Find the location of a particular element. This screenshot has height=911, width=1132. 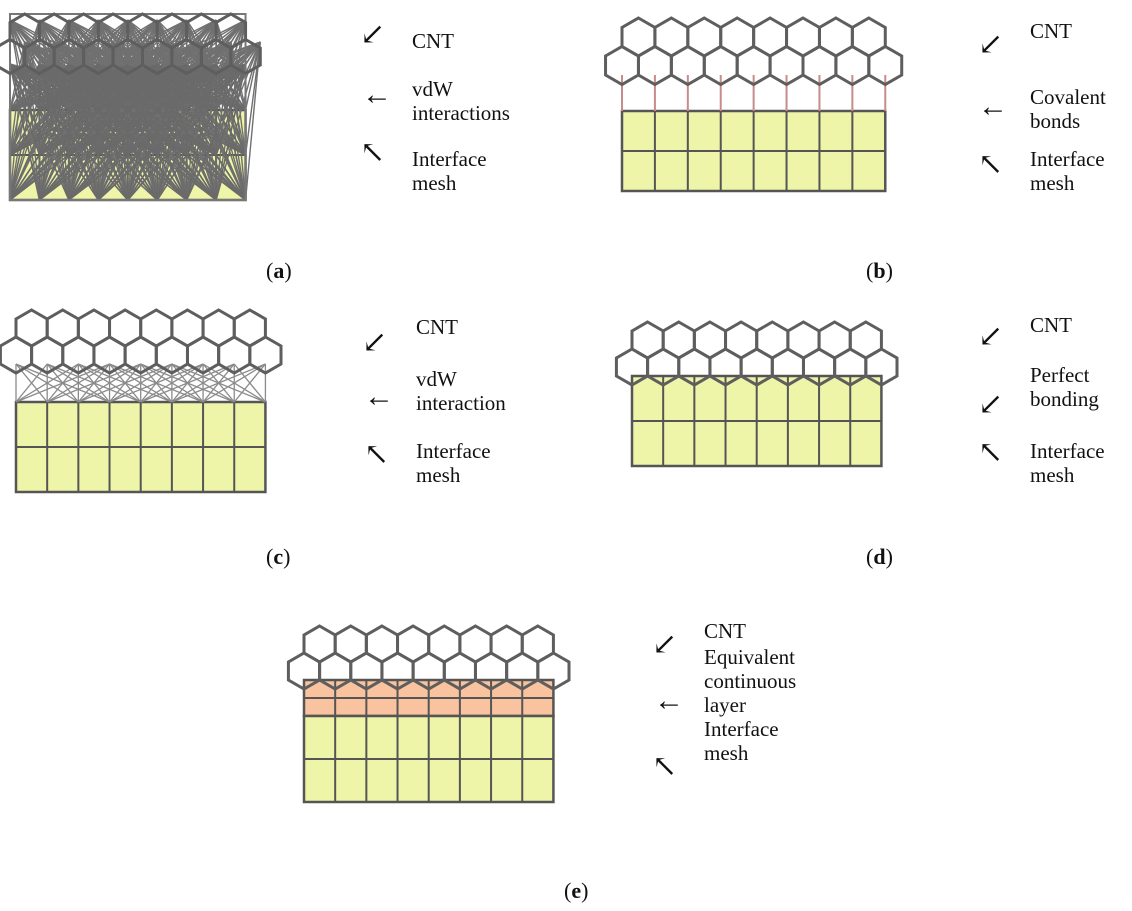

label-bonding: bonding is located at coordinates (1064, 399).